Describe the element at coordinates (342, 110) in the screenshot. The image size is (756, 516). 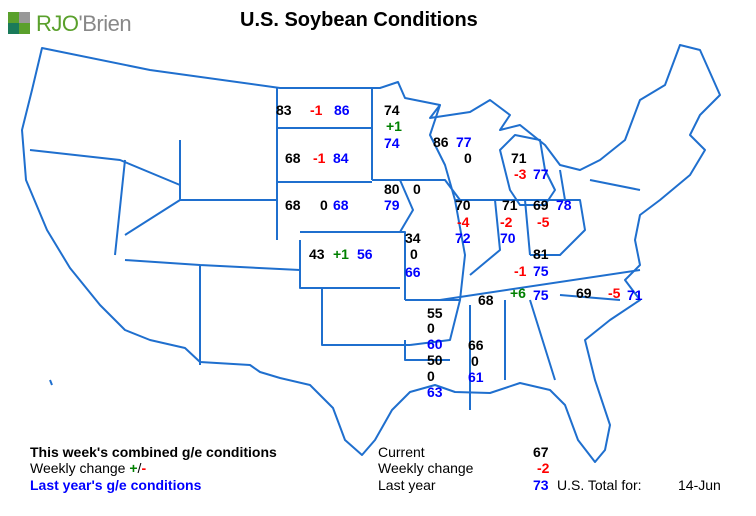
I see `nd-last-year: 86` at that location.